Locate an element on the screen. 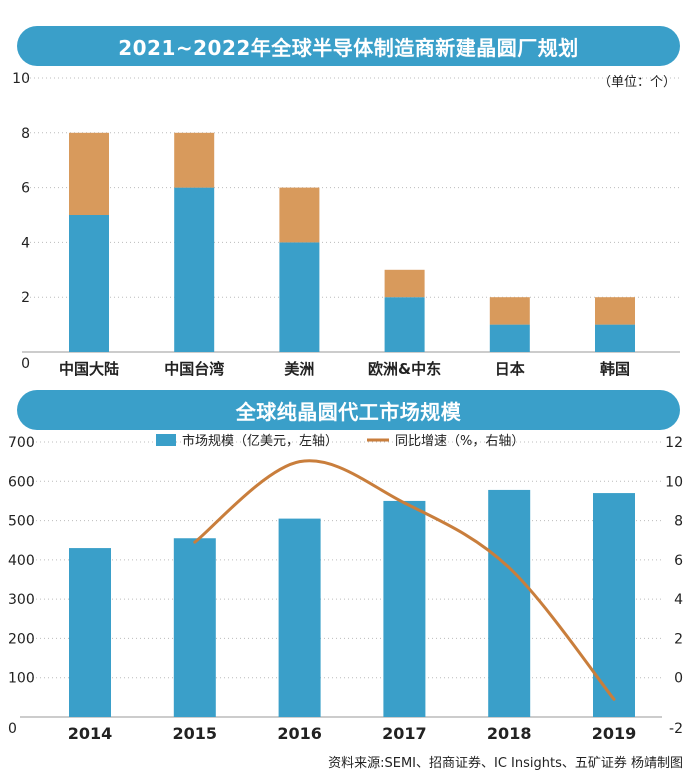  x-tick-label: 2017 is located at coordinates (404, 733).